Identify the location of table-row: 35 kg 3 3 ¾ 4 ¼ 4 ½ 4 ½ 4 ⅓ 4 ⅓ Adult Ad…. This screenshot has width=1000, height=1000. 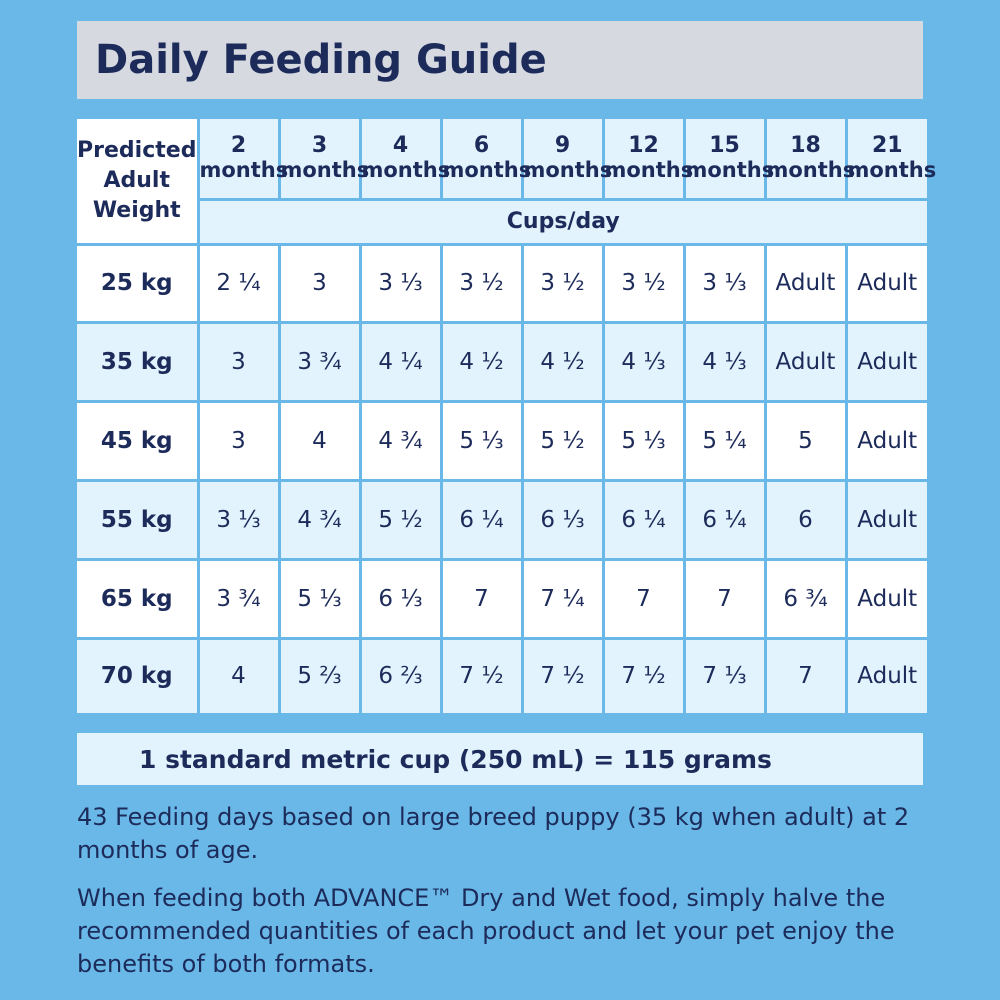
(502, 362).